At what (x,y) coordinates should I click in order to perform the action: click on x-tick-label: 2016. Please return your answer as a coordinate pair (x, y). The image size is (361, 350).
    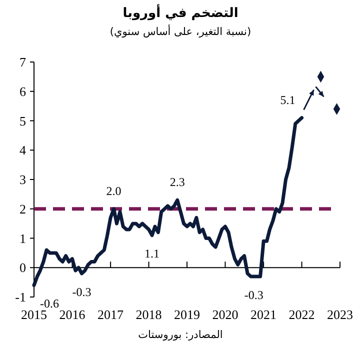
    Looking at the image, I should click on (72, 314).